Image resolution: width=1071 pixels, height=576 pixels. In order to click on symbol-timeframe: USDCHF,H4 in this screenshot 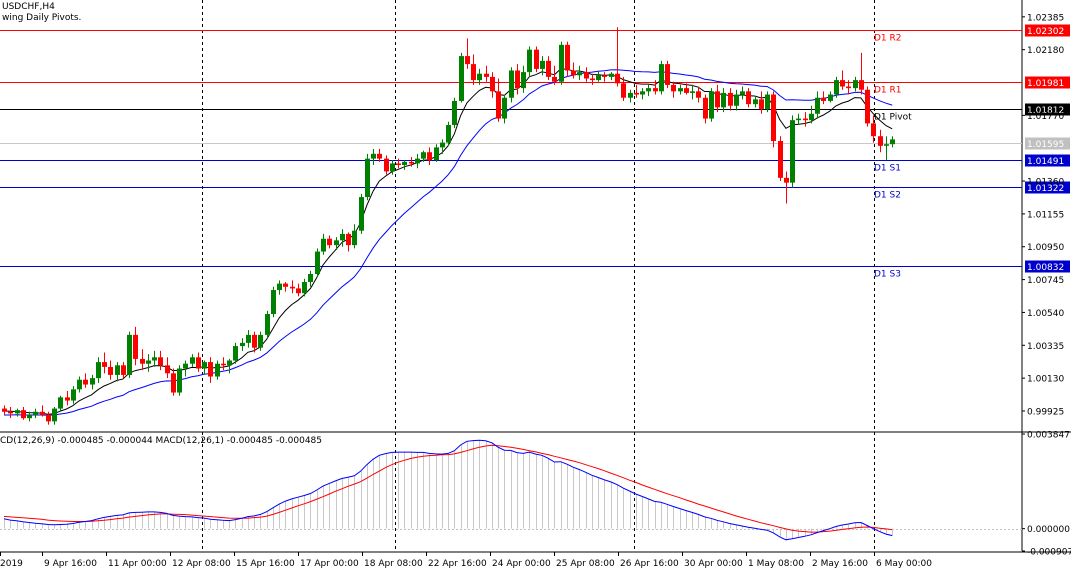, I will do `click(28, 7)`.